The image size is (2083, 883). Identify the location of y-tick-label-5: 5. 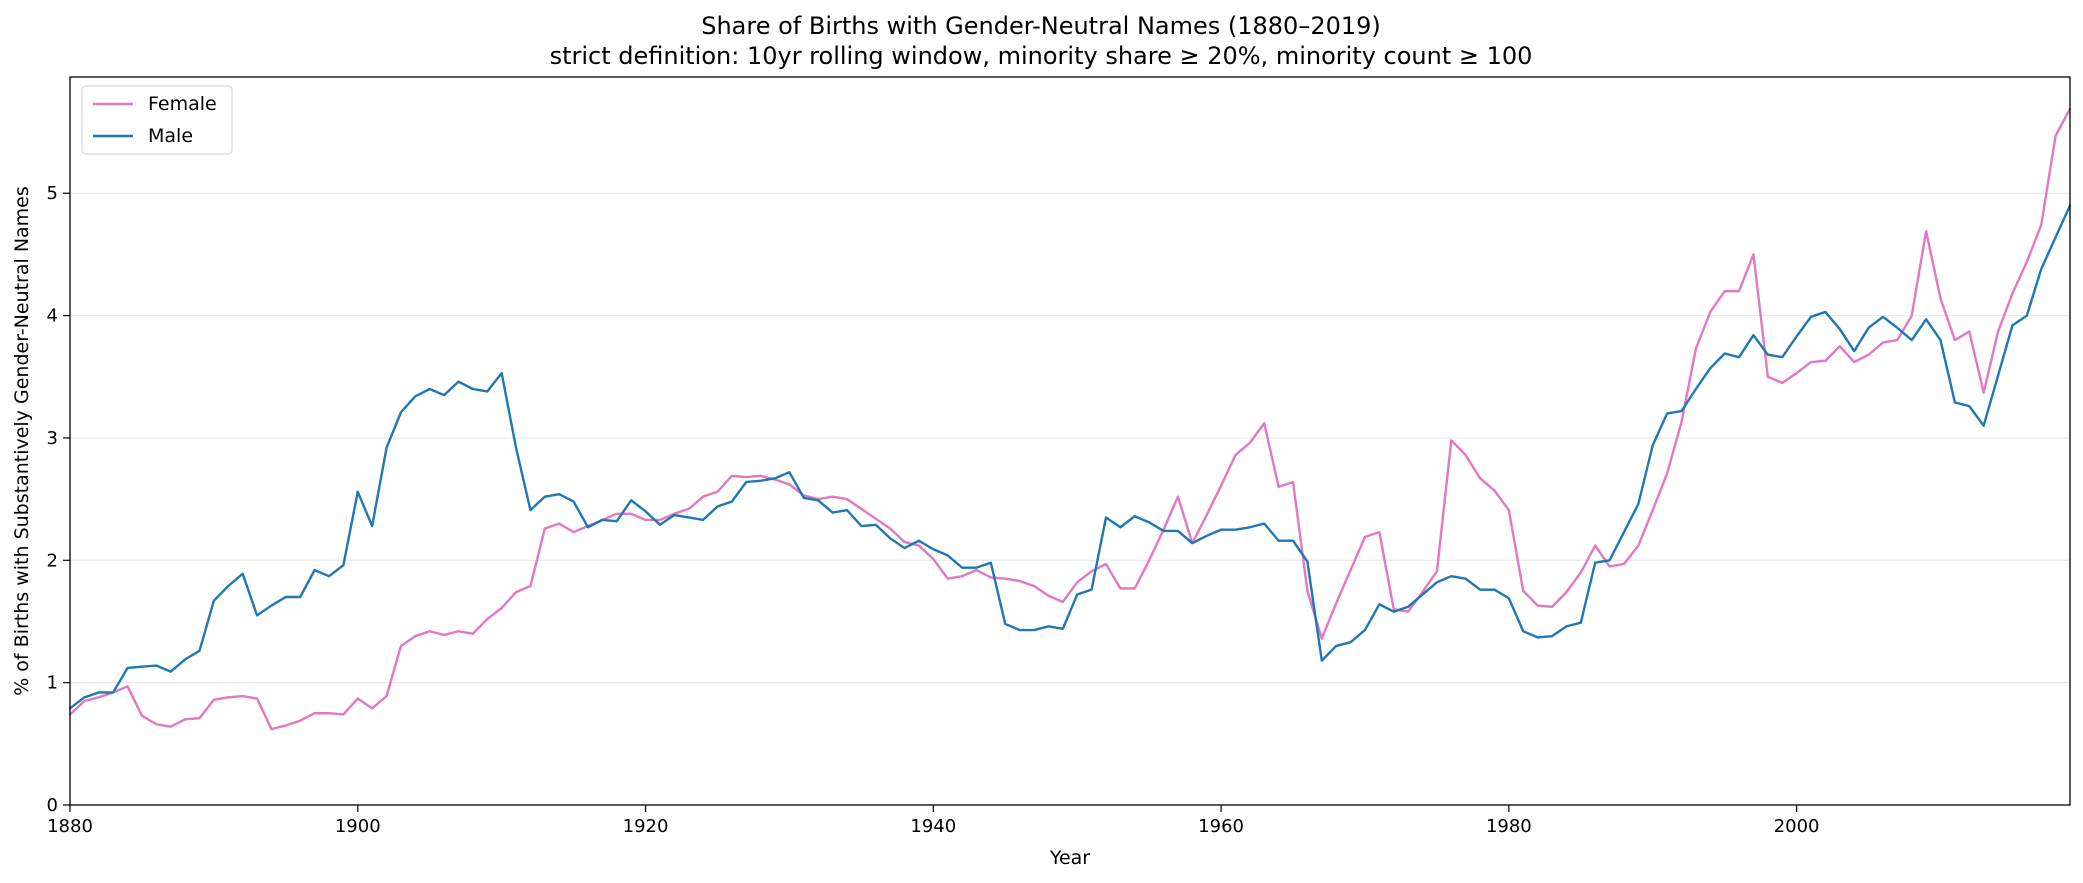
(52, 193).